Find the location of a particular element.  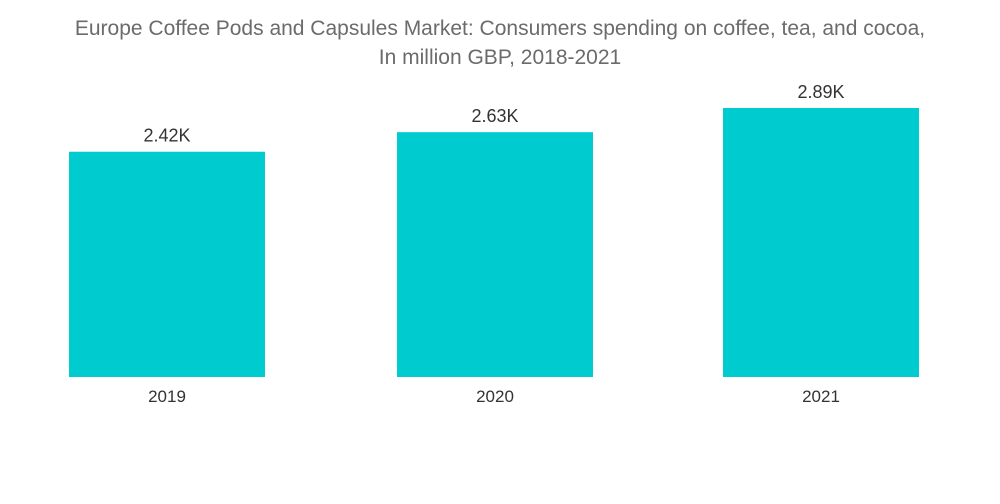

x-tick-label-2020: 2020 is located at coordinates (495, 396).